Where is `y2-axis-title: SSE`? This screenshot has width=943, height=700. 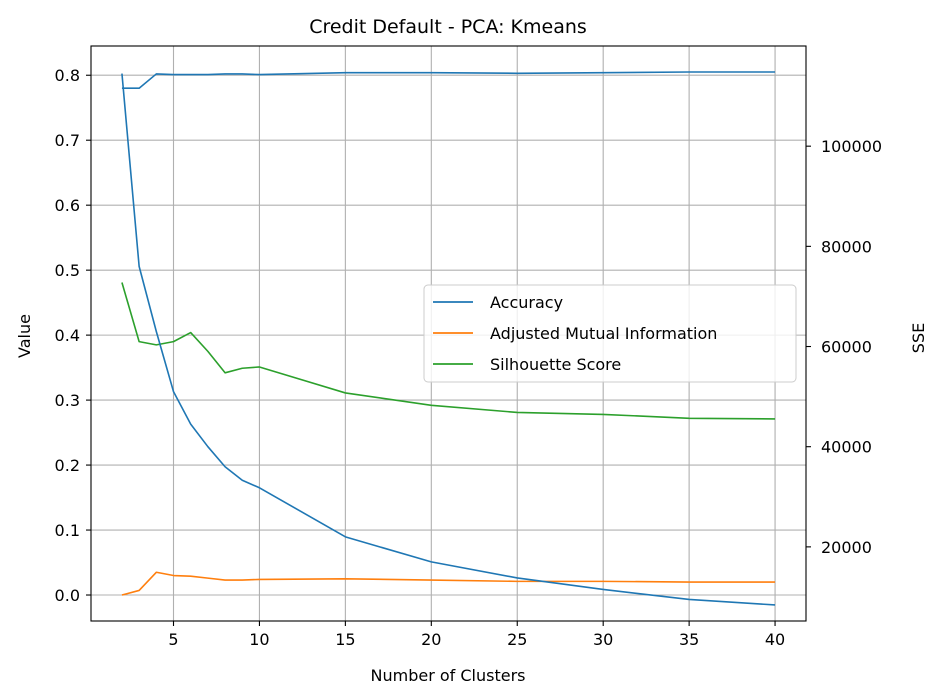 y2-axis-title: SSE is located at coordinates (918, 338).